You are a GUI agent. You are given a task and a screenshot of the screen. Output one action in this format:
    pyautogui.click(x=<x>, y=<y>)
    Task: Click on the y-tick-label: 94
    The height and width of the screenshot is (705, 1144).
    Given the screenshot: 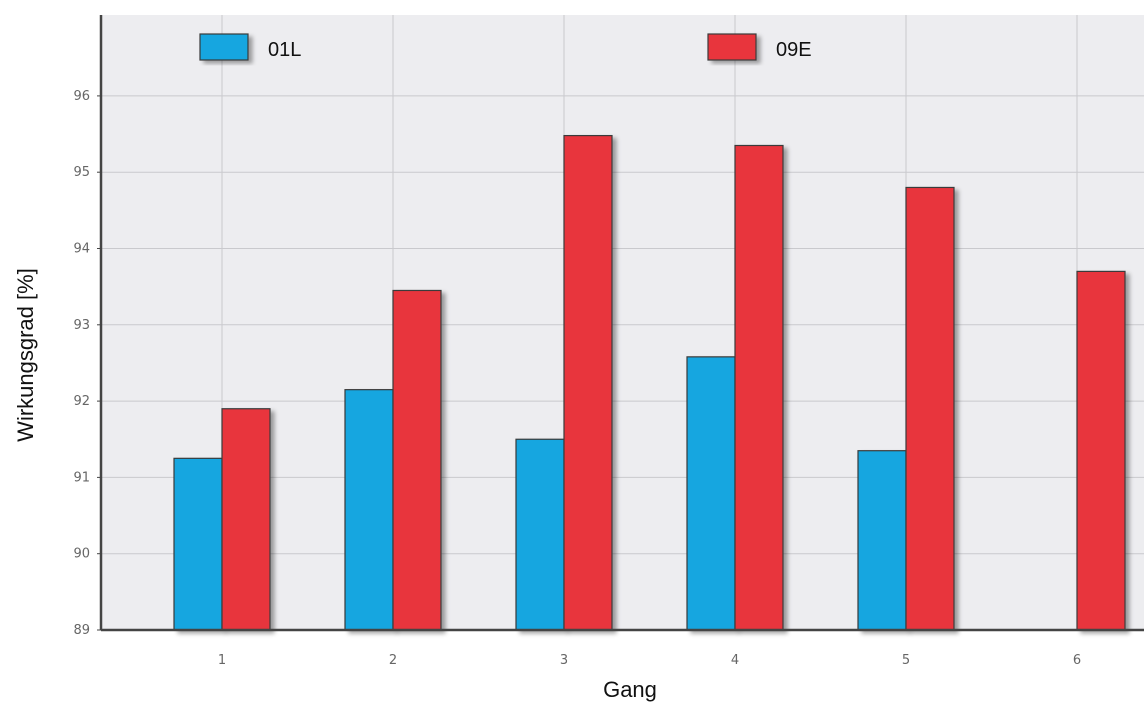 What is the action you would take?
    pyautogui.click(x=81, y=249)
    